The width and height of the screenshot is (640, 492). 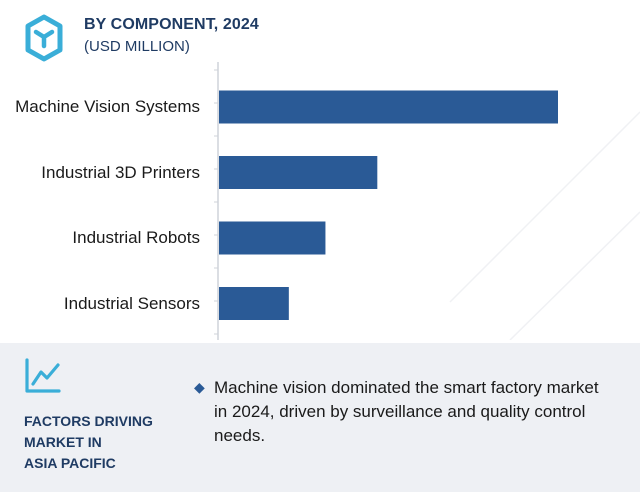 What do you see at coordinates (104, 442) in the screenshot?
I see `panel-heading: FACTORS DRIVING MARKET IN ASIA PACIFIC` at bounding box center [104, 442].